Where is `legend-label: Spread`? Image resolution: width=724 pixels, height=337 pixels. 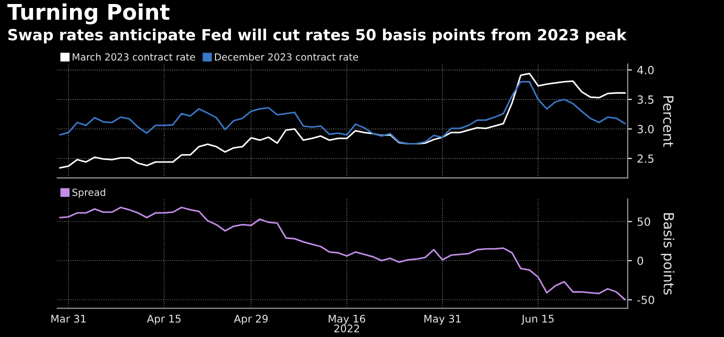 legend-label: Spread is located at coordinates (89, 193).